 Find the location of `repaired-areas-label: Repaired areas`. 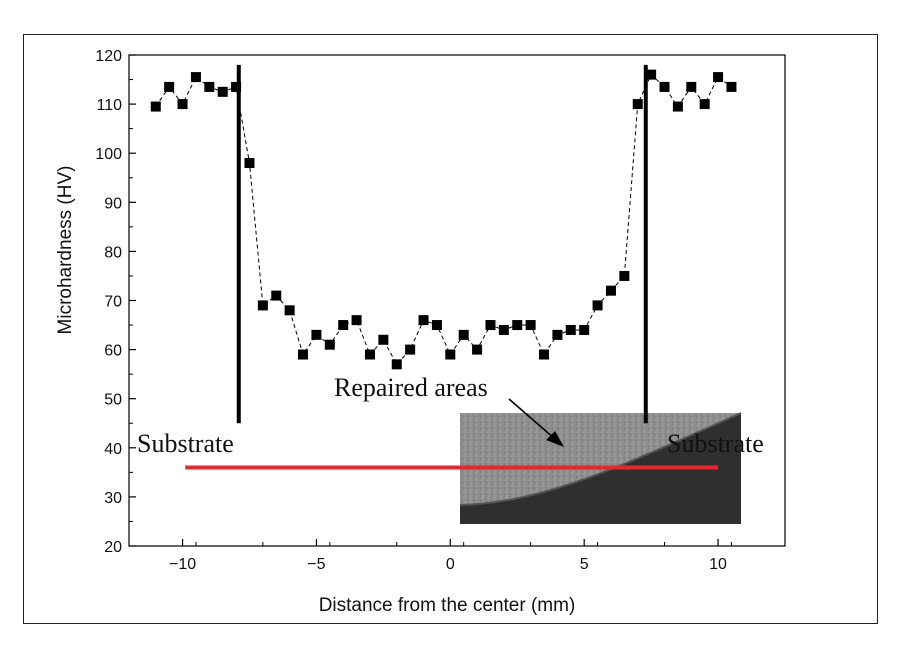

repaired-areas-label: Repaired areas is located at coordinates (411, 387).